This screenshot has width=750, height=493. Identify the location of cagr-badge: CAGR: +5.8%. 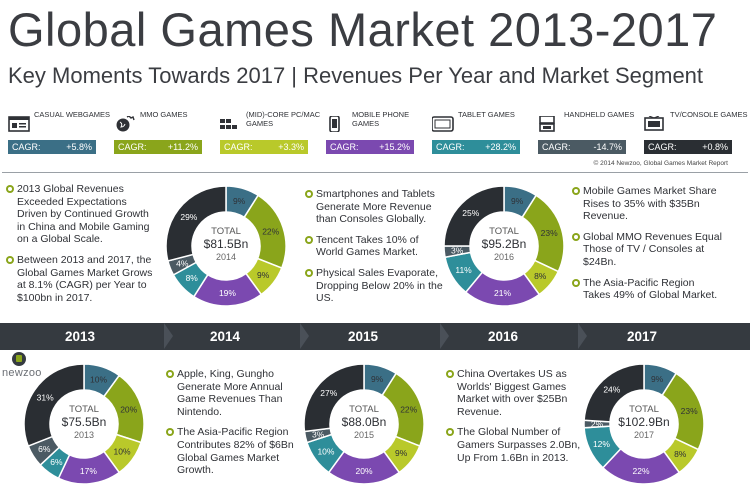
(52, 147).